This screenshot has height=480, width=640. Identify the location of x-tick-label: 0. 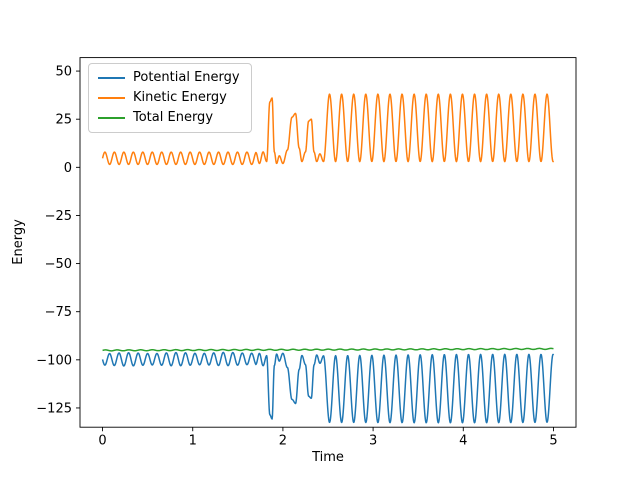
(102, 441).